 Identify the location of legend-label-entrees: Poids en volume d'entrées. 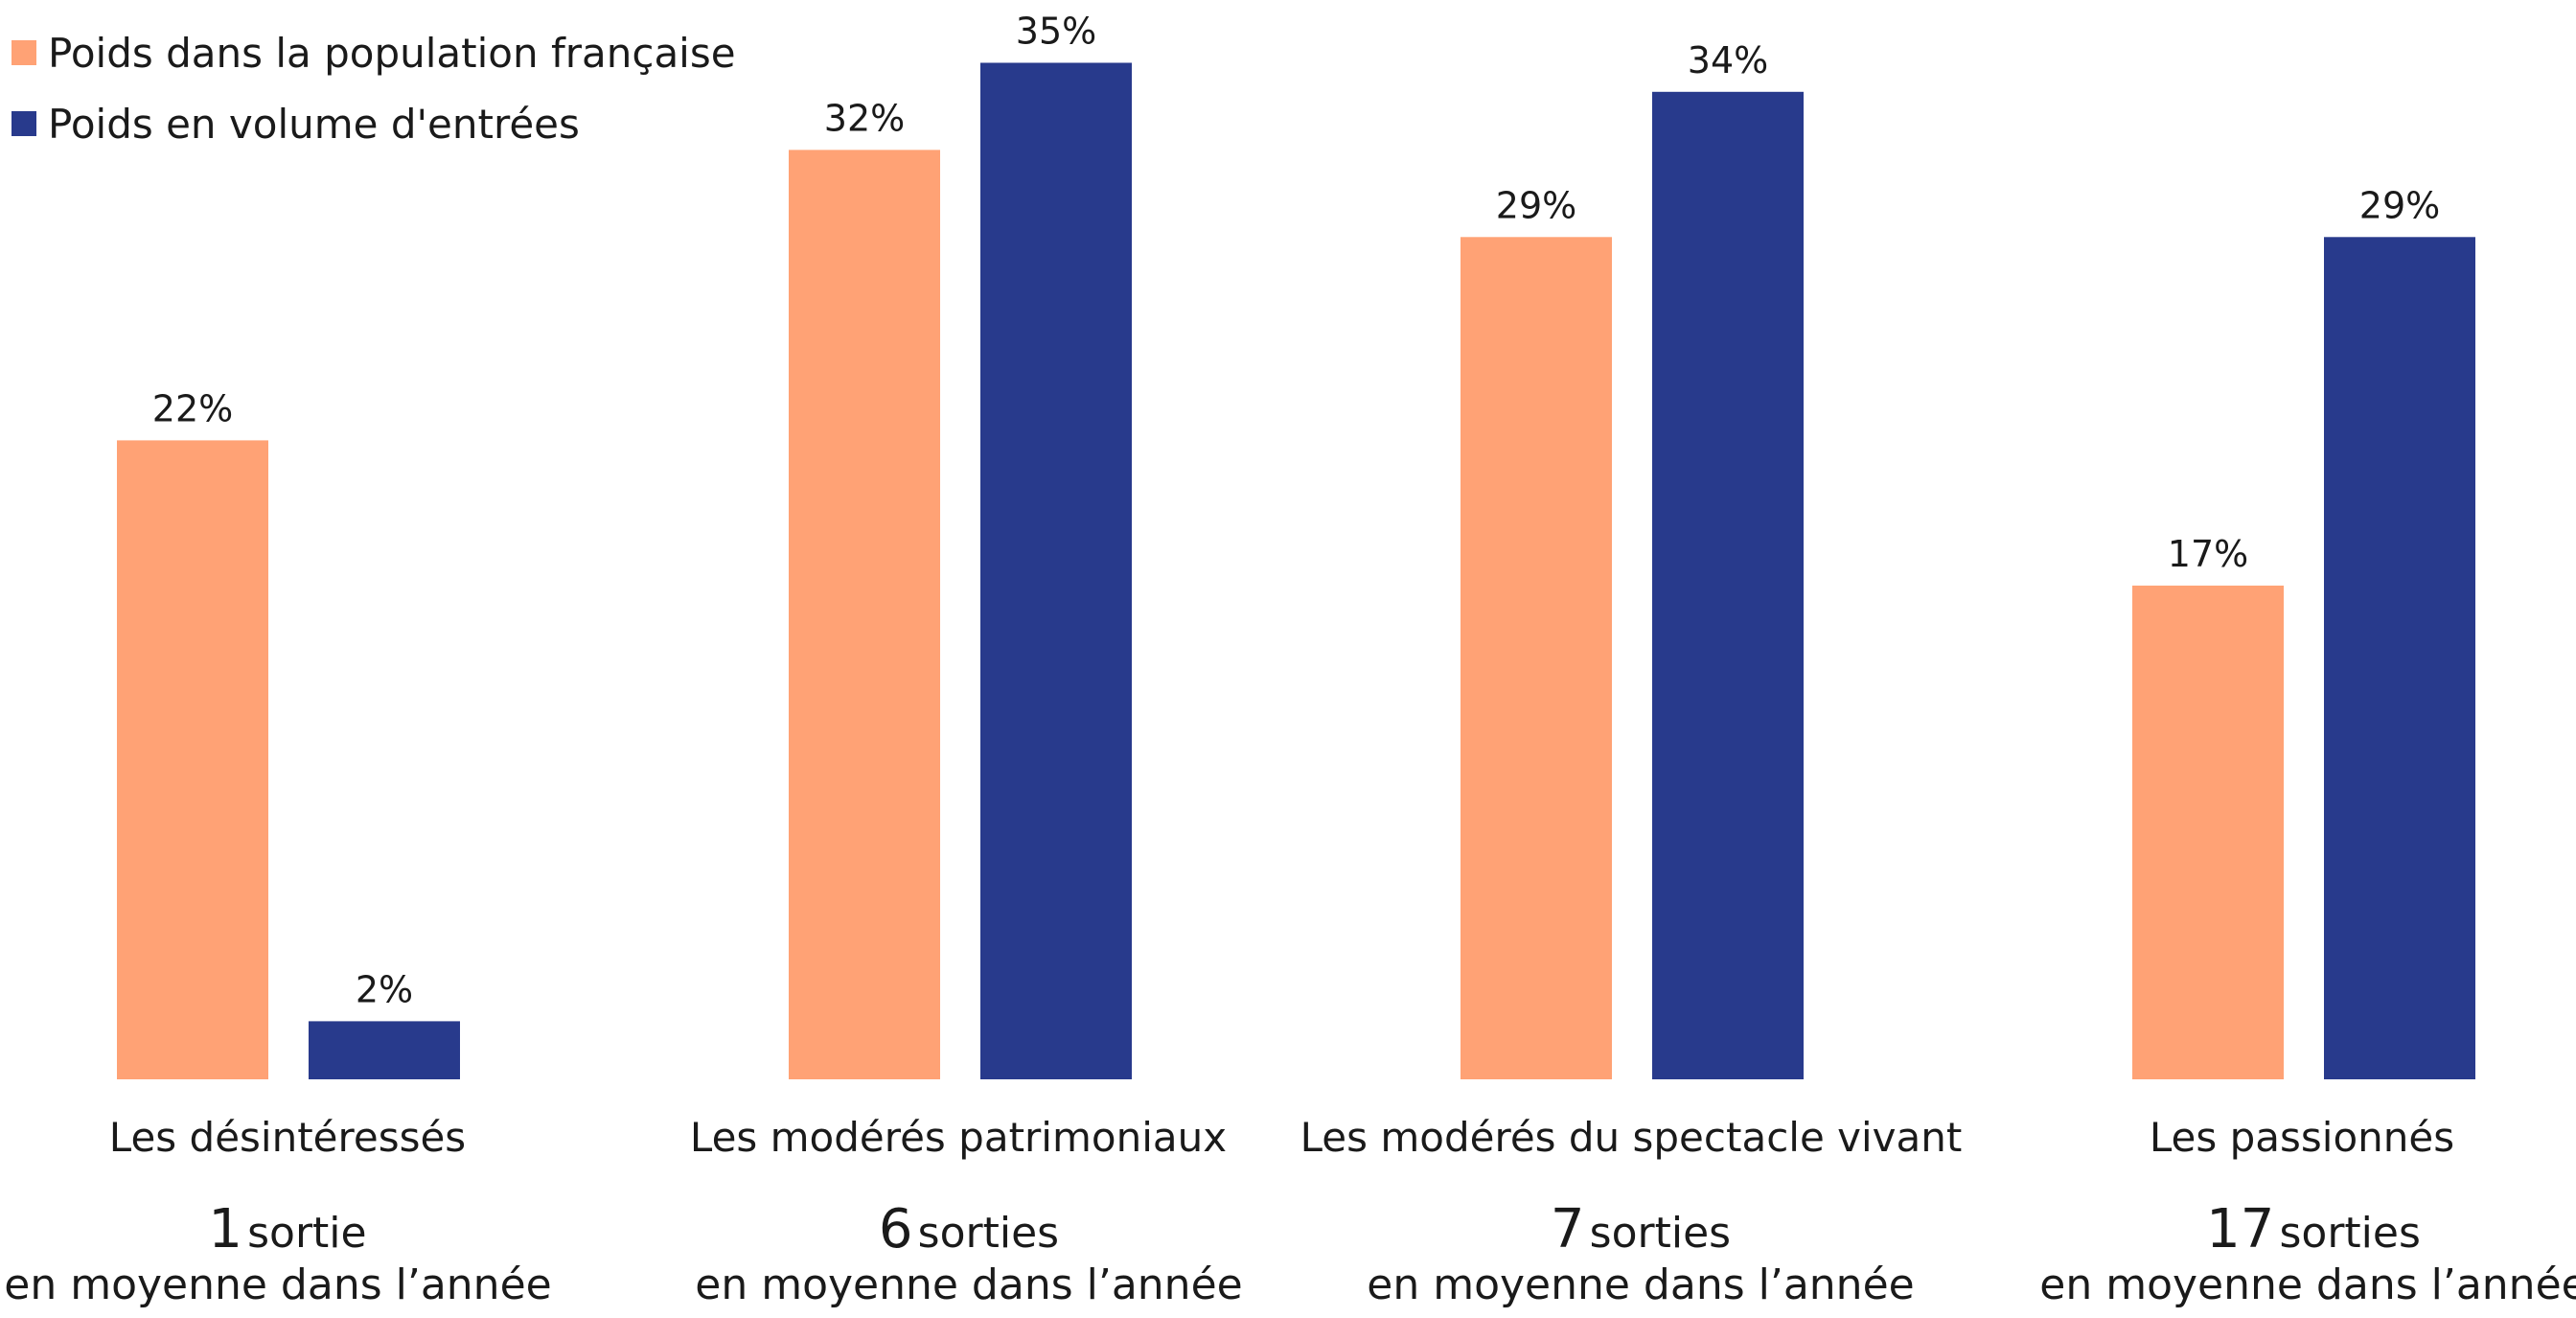
(314, 124).